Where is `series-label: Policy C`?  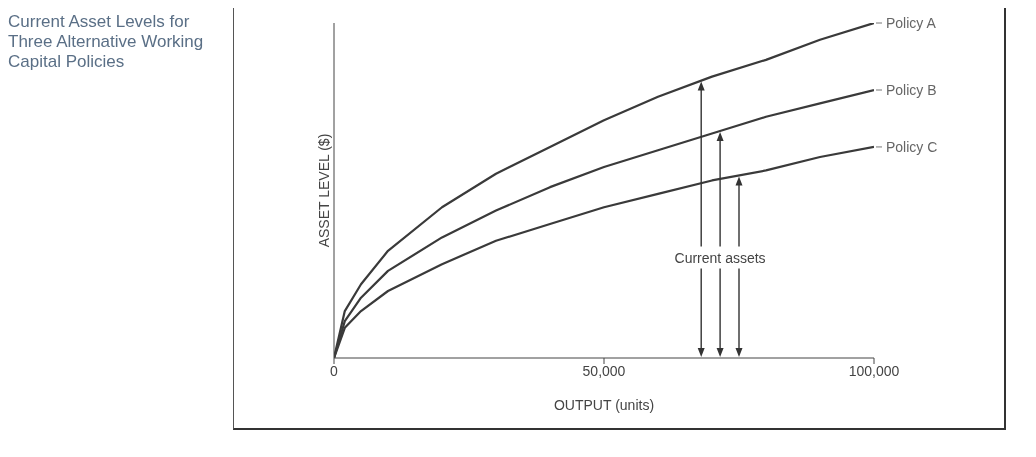
series-label: Policy C is located at coordinates (912, 146).